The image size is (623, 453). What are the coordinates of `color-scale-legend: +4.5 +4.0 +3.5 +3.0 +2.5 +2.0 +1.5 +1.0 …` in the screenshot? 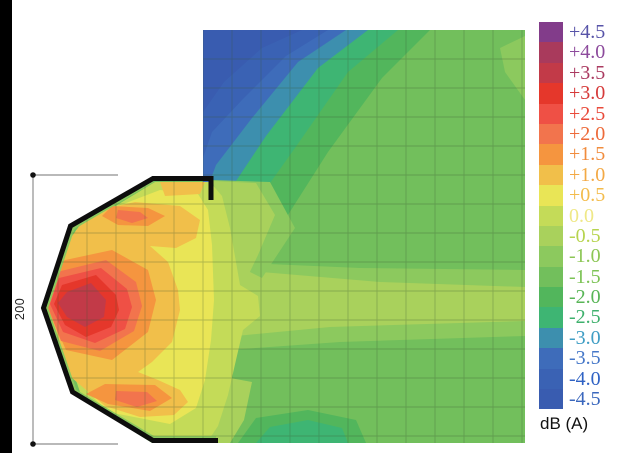 It's located at (572, 215).